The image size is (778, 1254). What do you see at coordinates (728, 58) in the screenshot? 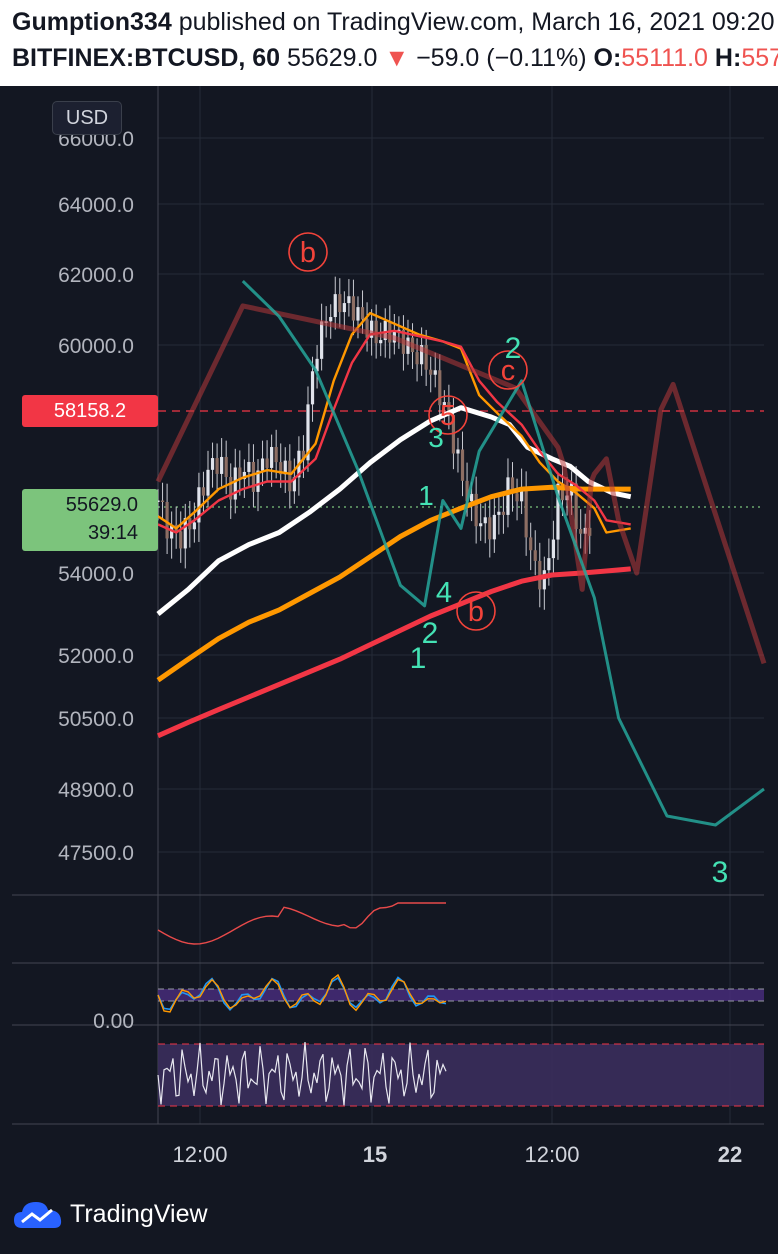
I see `high-label: H:` at bounding box center [728, 58].